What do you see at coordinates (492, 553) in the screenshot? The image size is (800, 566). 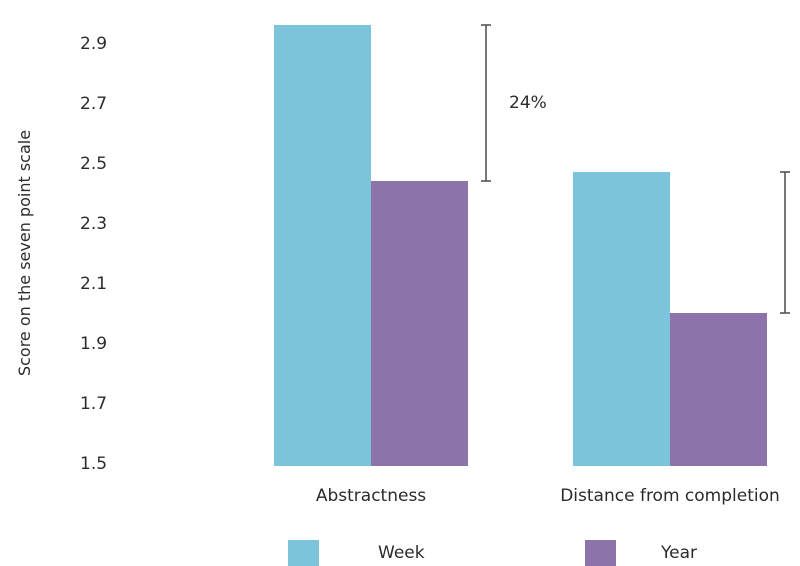 I see `legend: Week Year` at bounding box center [492, 553].